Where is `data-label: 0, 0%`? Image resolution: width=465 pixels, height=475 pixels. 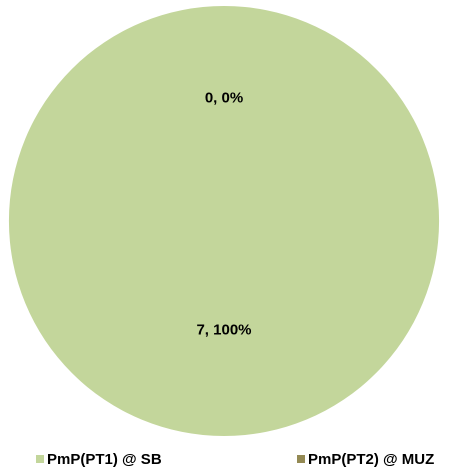
data-label: 0, 0% is located at coordinates (224, 97).